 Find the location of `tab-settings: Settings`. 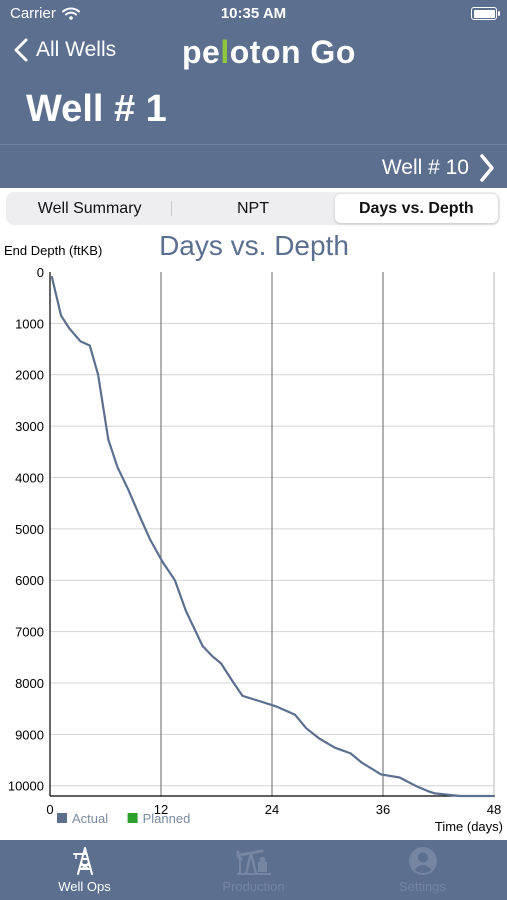

tab-settings: Settings is located at coordinates (422, 870).